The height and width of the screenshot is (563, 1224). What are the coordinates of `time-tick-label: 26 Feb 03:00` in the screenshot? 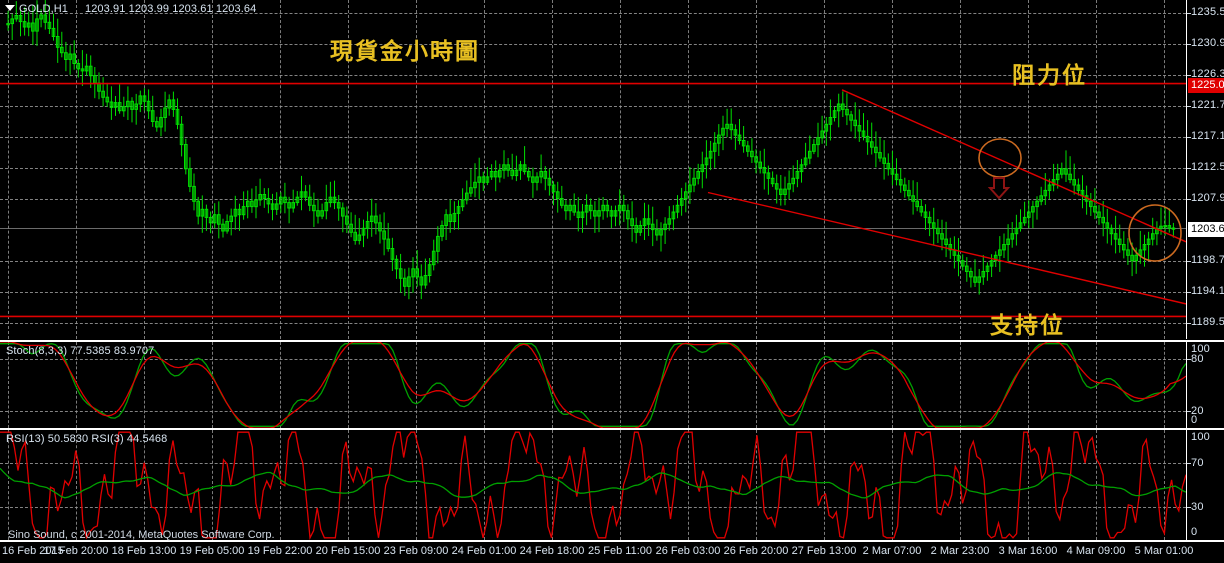 It's located at (688, 551).